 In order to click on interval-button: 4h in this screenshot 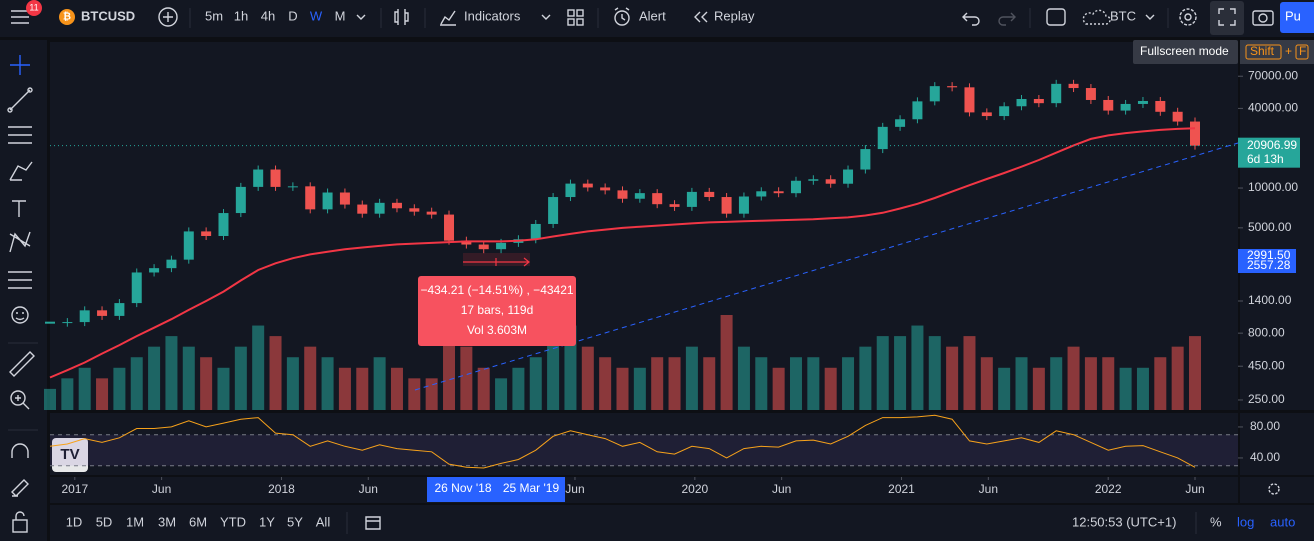, I will do `click(268, 15)`.